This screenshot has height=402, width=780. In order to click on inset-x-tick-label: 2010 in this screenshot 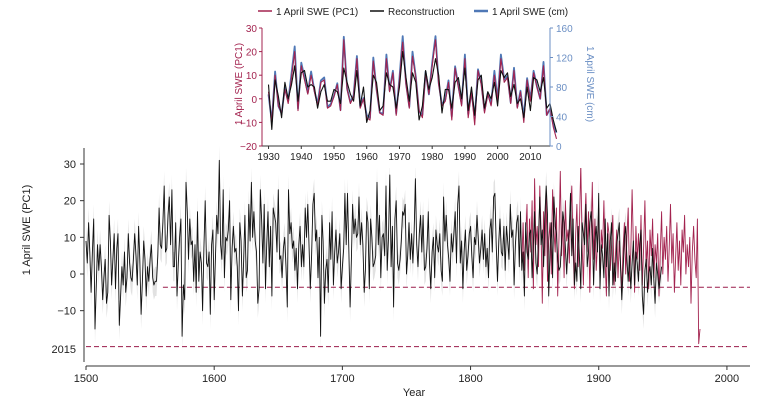, I will do `click(530, 157)`.